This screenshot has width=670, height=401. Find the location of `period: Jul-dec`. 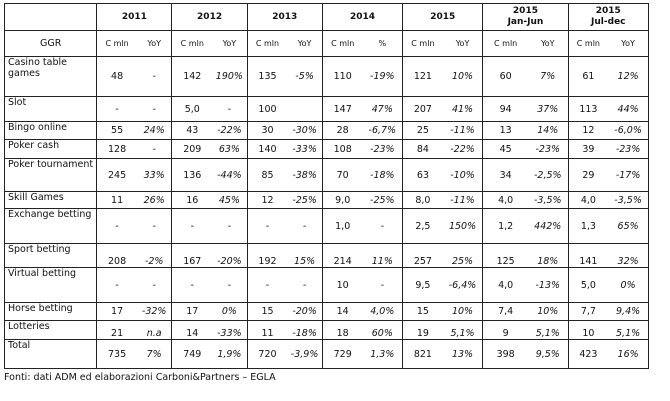

period: Jul-dec is located at coordinates (608, 22).